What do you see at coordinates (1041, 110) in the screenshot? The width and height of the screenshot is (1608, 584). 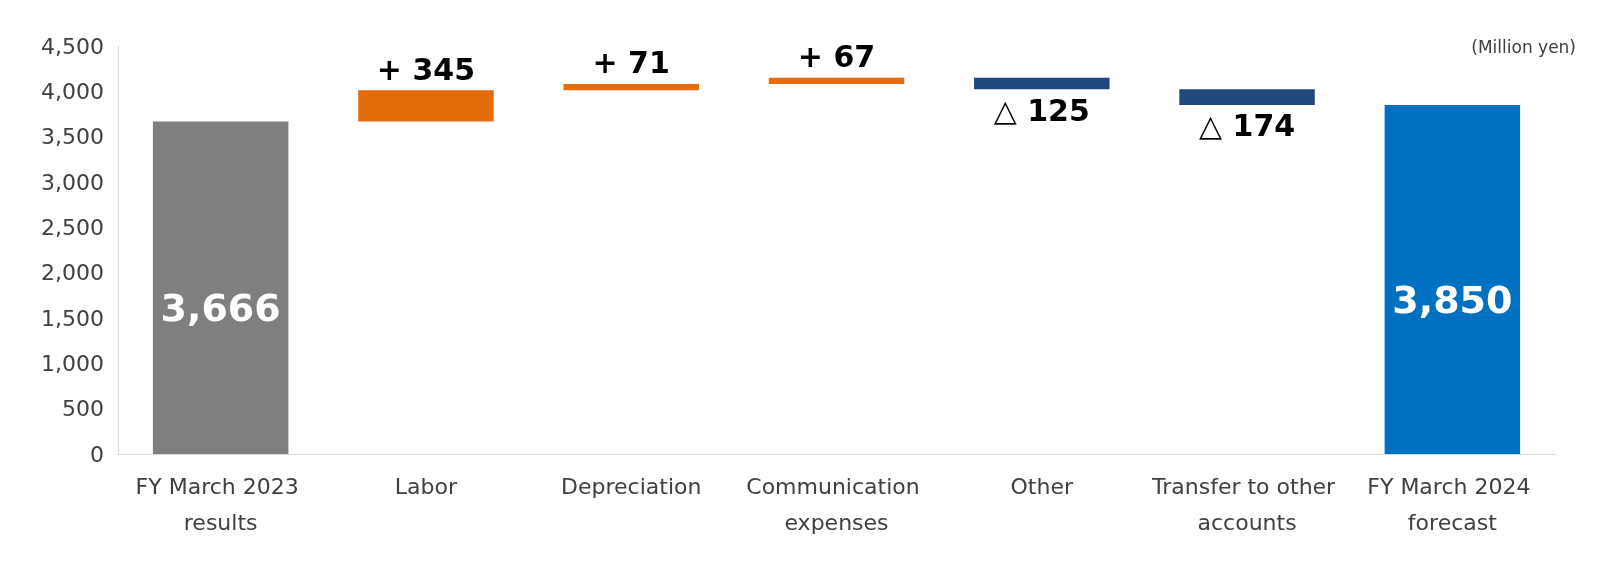 I see `data-label: △ 125` at bounding box center [1041, 110].